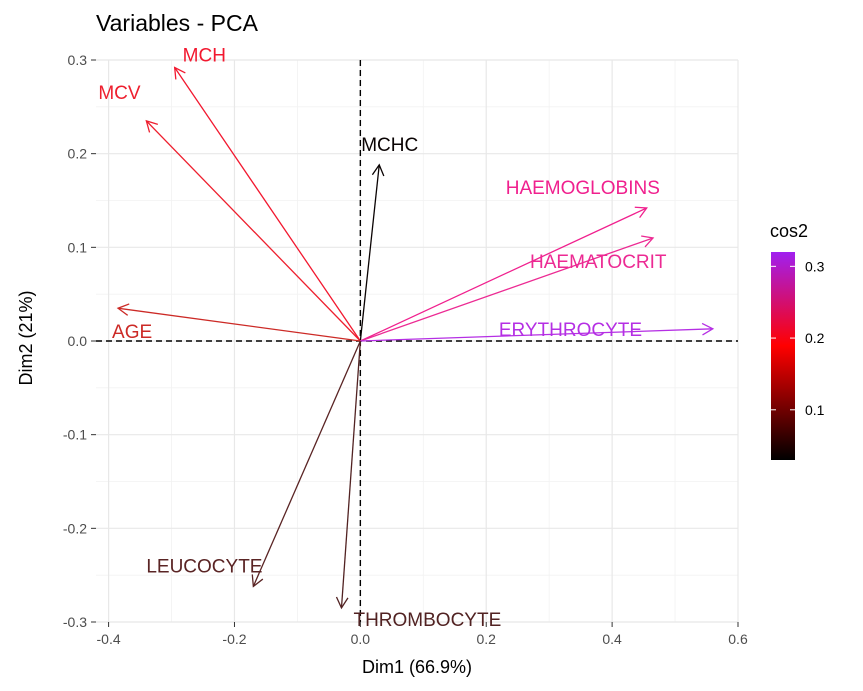  What do you see at coordinates (204, 566) in the screenshot?
I see `label-leucocyte: LEUCOCYTE` at bounding box center [204, 566].